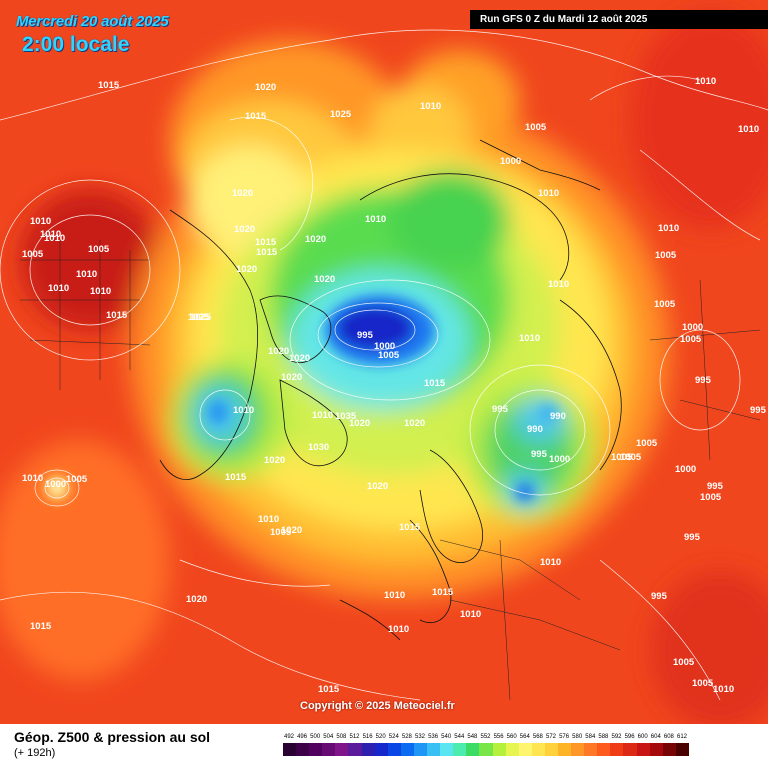 This screenshot has width=768, height=768. I want to click on scale-label: 536, so click(433, 737).